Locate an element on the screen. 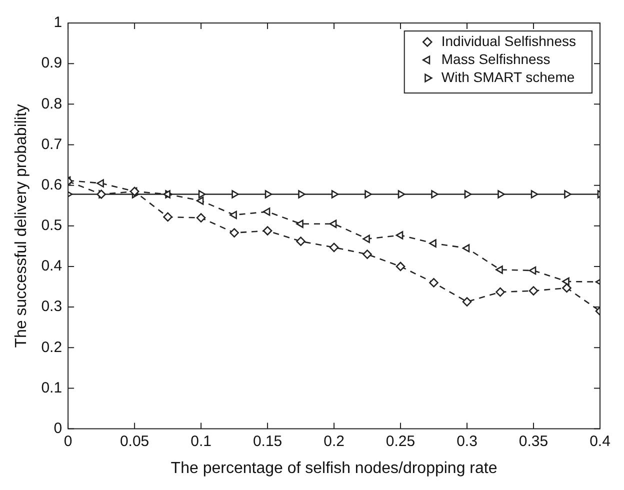  x-tick-label: 0.05 is located at coordinates (135, 441).